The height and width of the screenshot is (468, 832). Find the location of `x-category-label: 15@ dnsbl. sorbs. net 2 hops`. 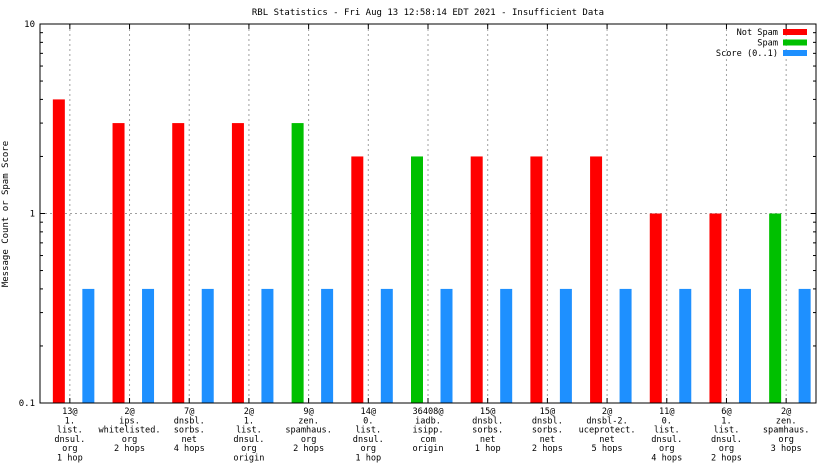

x-category-label: 15@ dnsbl. sorbs. net 2 hops is located at coordinates (547, 430).